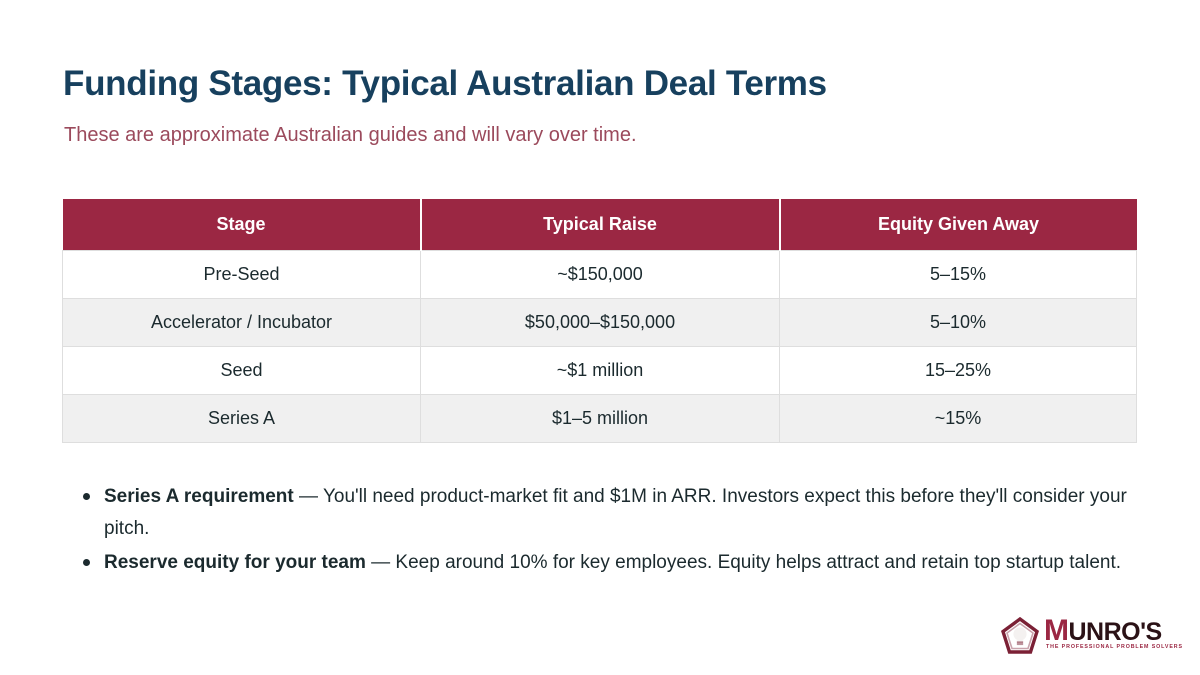  Describe the element at coordinates (235, 562) in the screenshot. I see `list-item-lead: Reserve equity for your team` at that location.